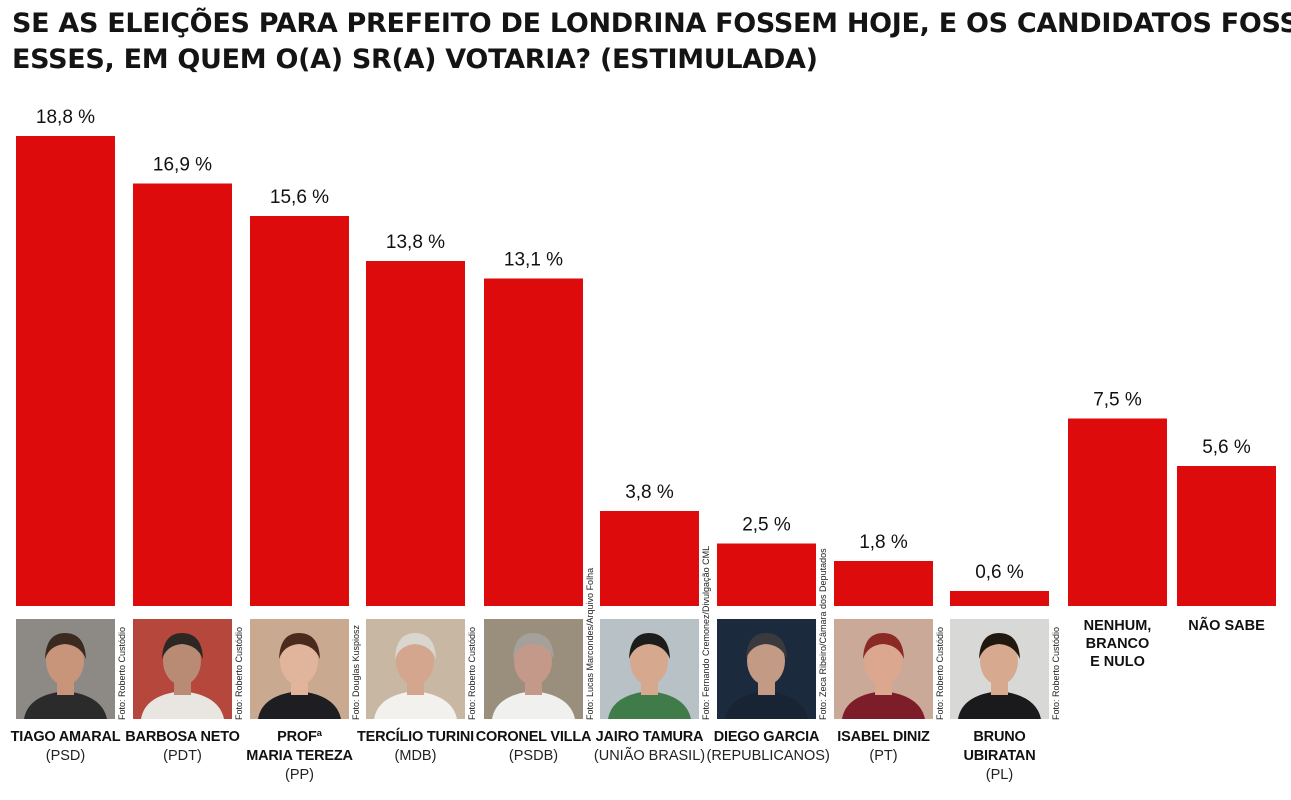 Image resolution: width=1291 pixels, height=800 pixels. Describe the element at coordinates (533, 260) in the screenshot. I see `value-label-5: 13,1 %` at that location.